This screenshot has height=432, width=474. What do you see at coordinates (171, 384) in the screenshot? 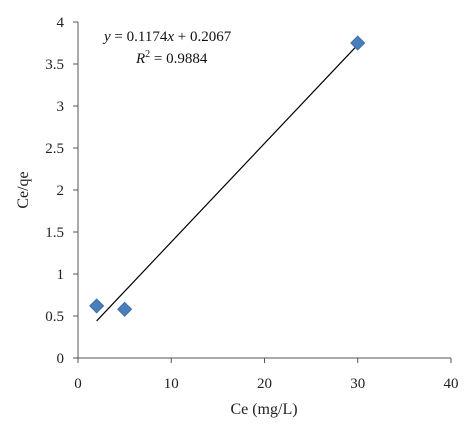
I see `x-tick-label: 10` at bounding box center [171, 384].